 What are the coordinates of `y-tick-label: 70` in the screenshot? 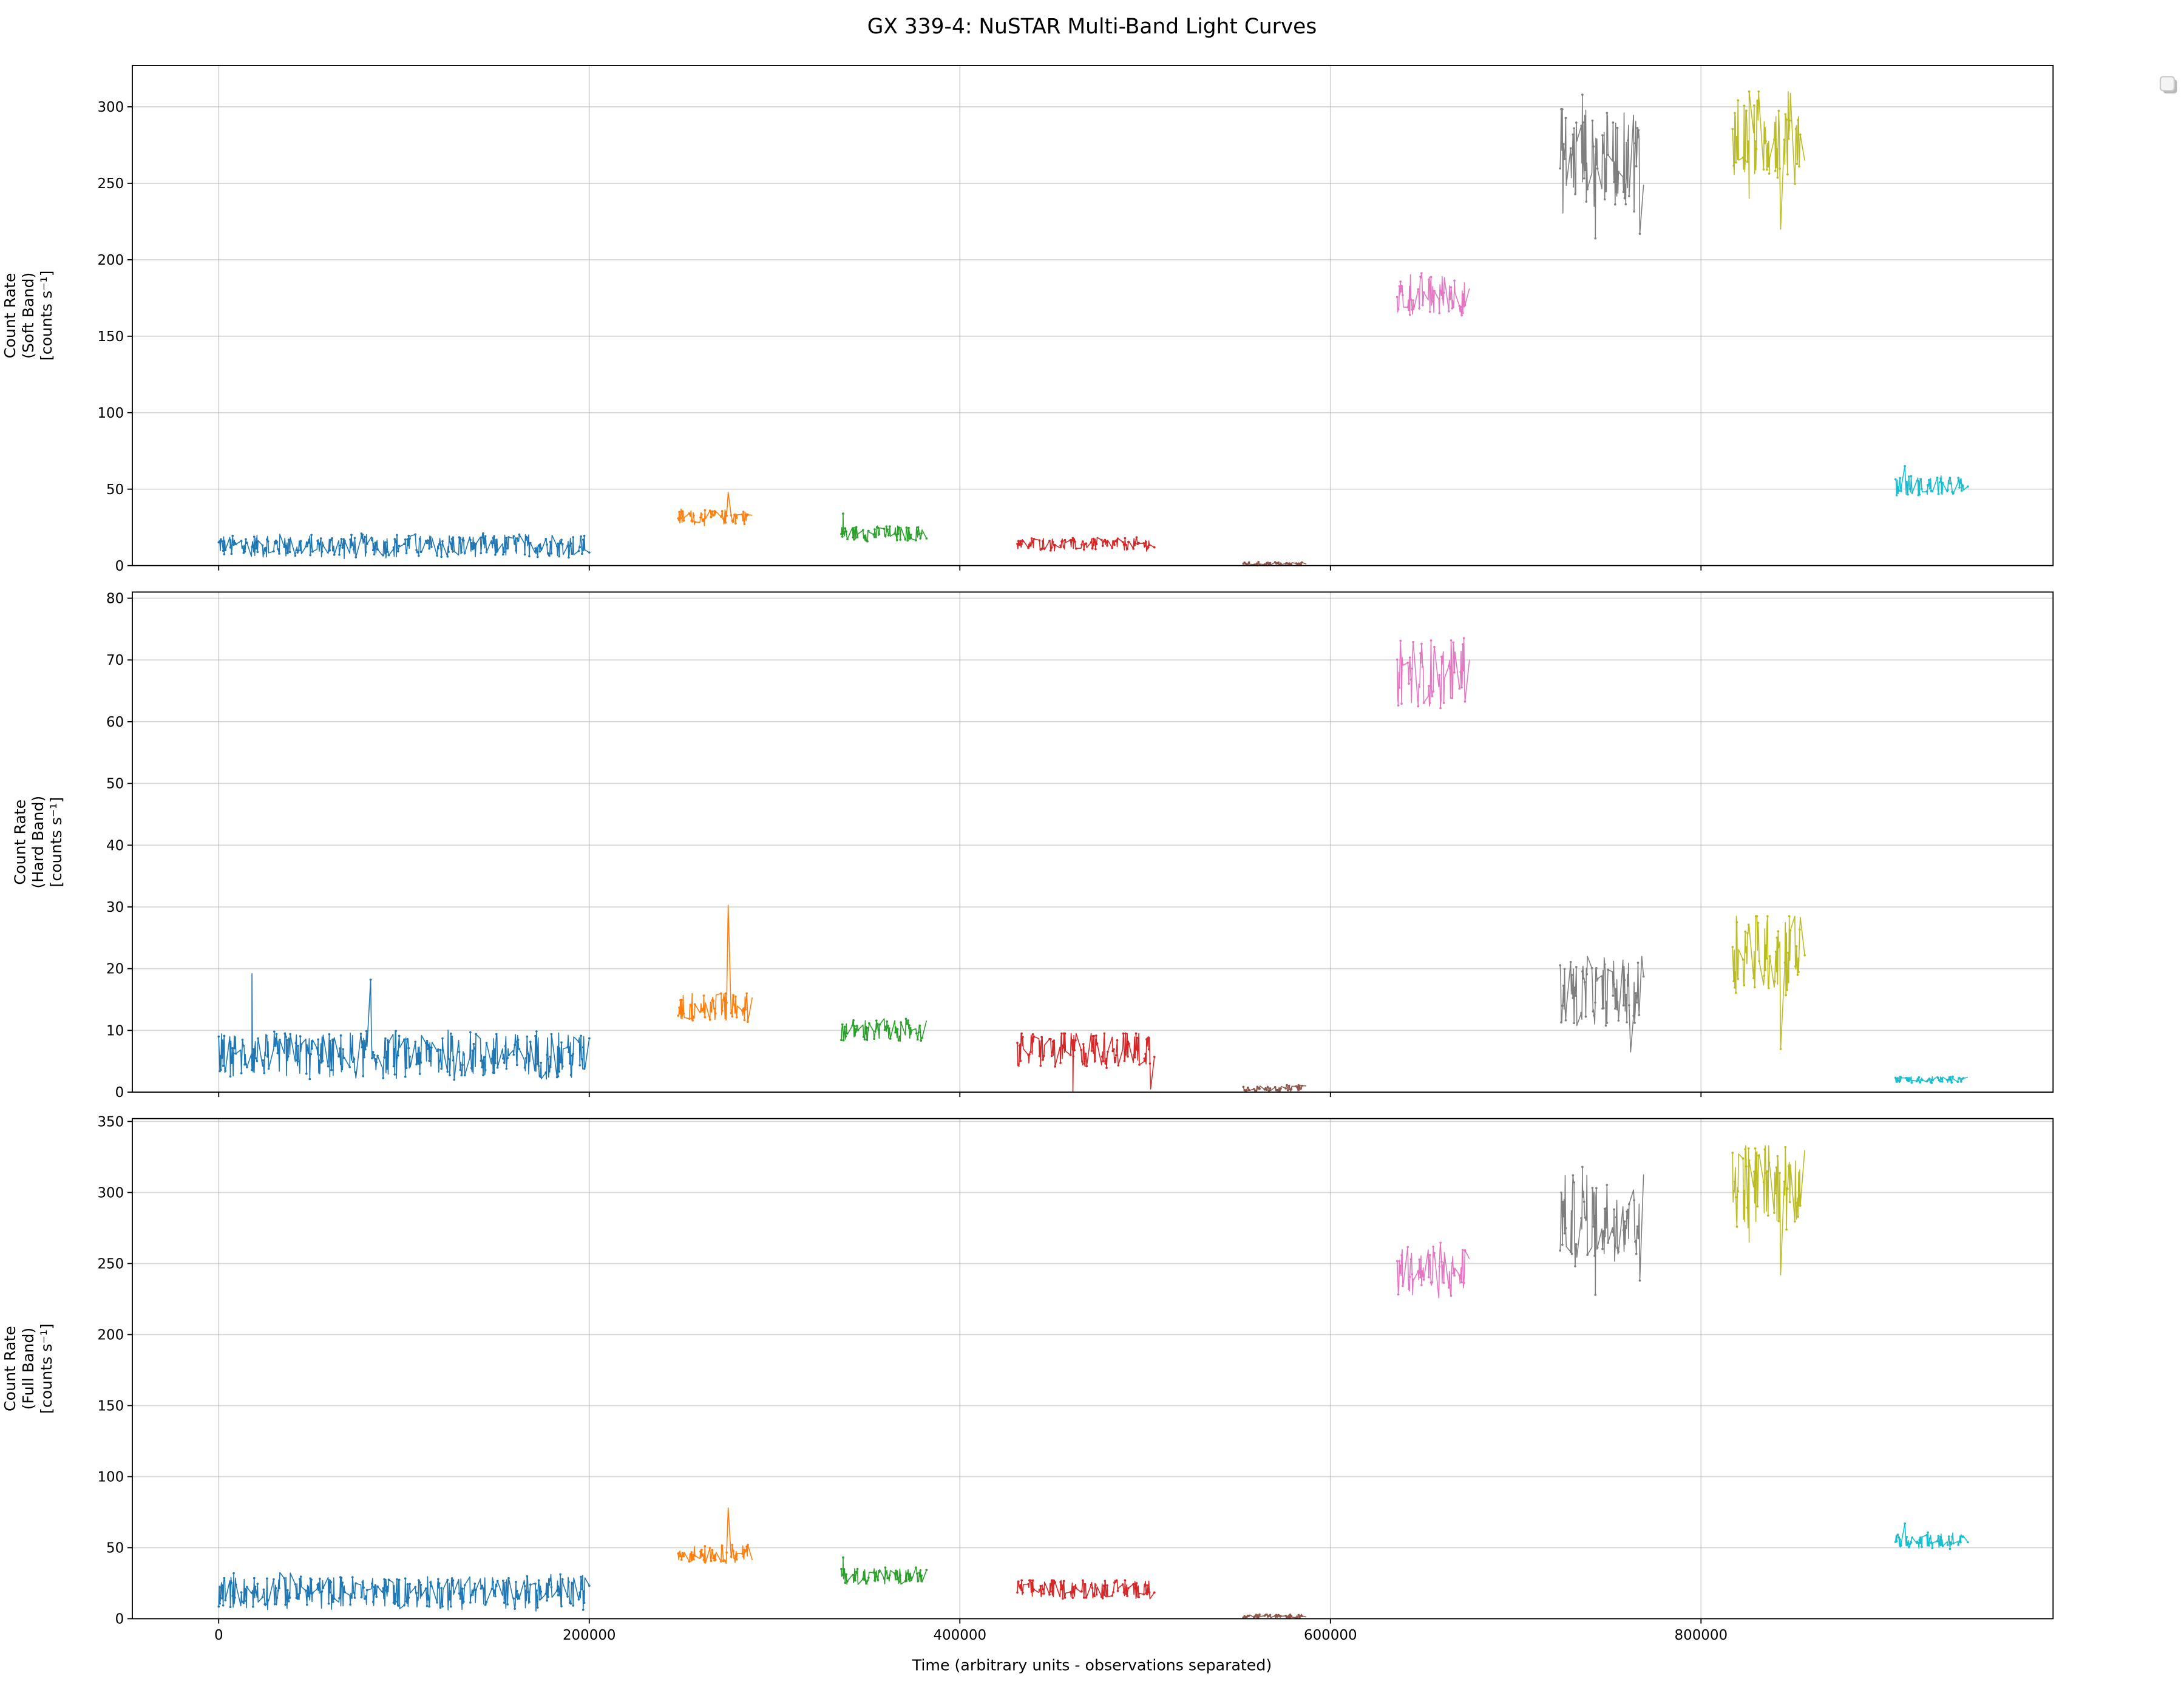 It's located at (115, 660).